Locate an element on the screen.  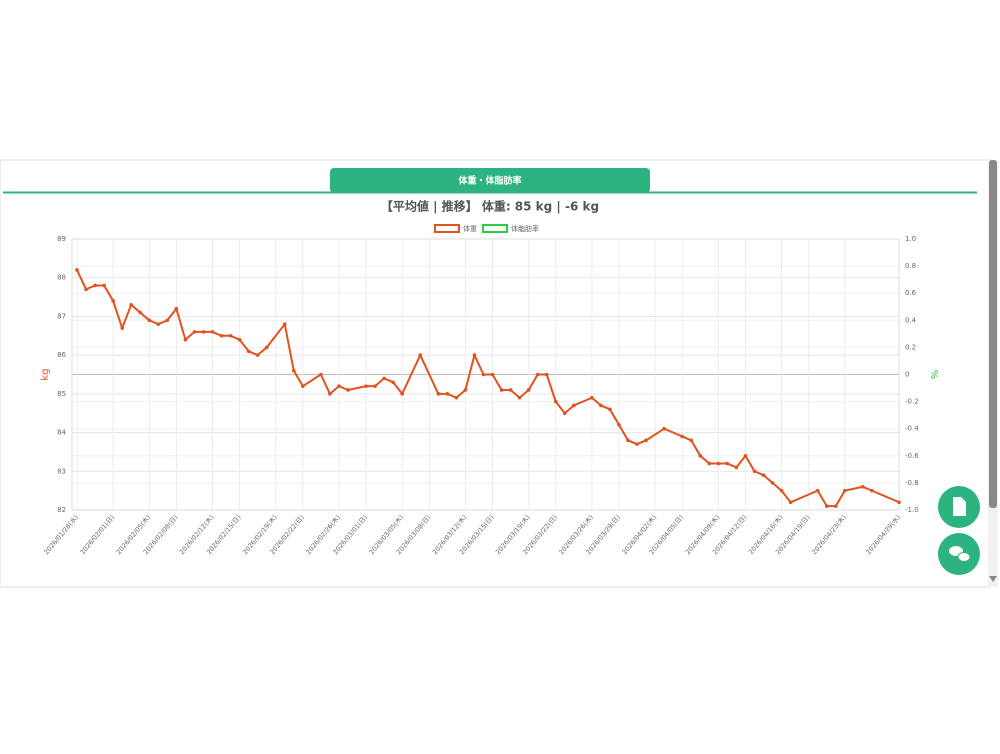
y2-axis-label: % is located at coordinates (933, 375).